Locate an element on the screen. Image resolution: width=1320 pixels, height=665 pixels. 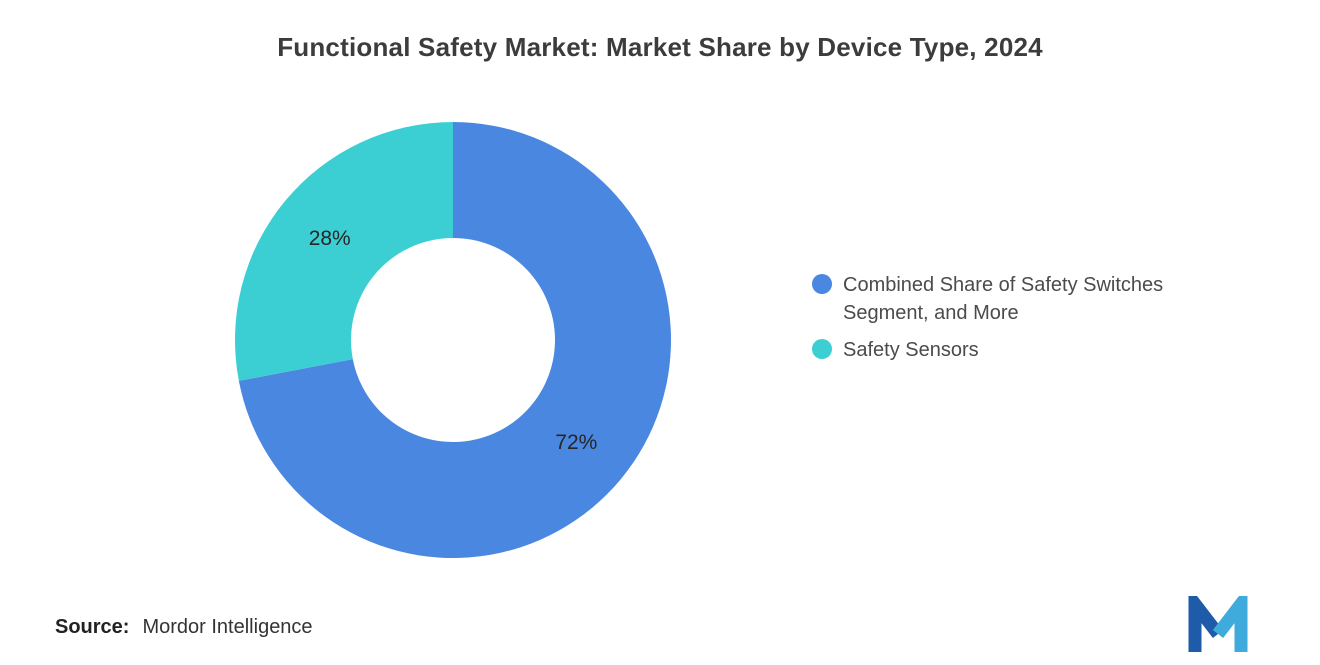
legend-label: Safety Sensors is located at coordinates (911, 350).